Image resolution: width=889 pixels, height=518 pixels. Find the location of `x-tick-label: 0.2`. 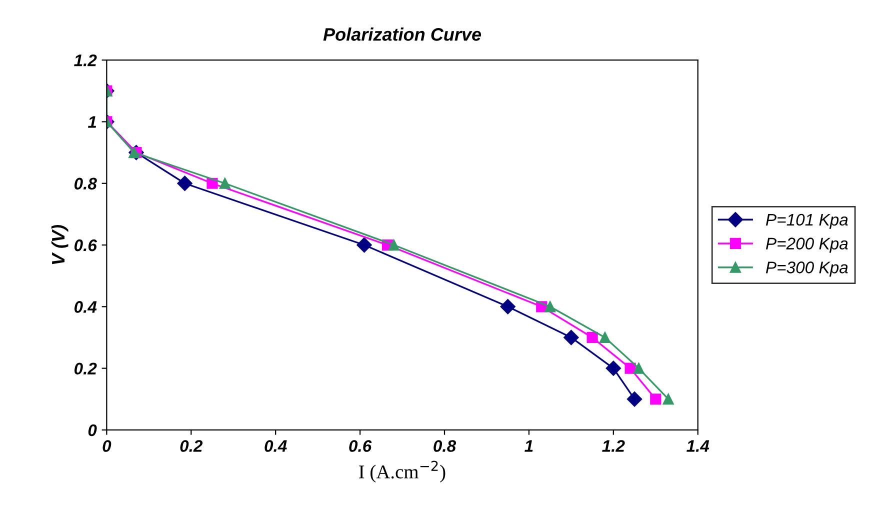

x-tick-label: 0.2 is located at coordinates (191, 446).